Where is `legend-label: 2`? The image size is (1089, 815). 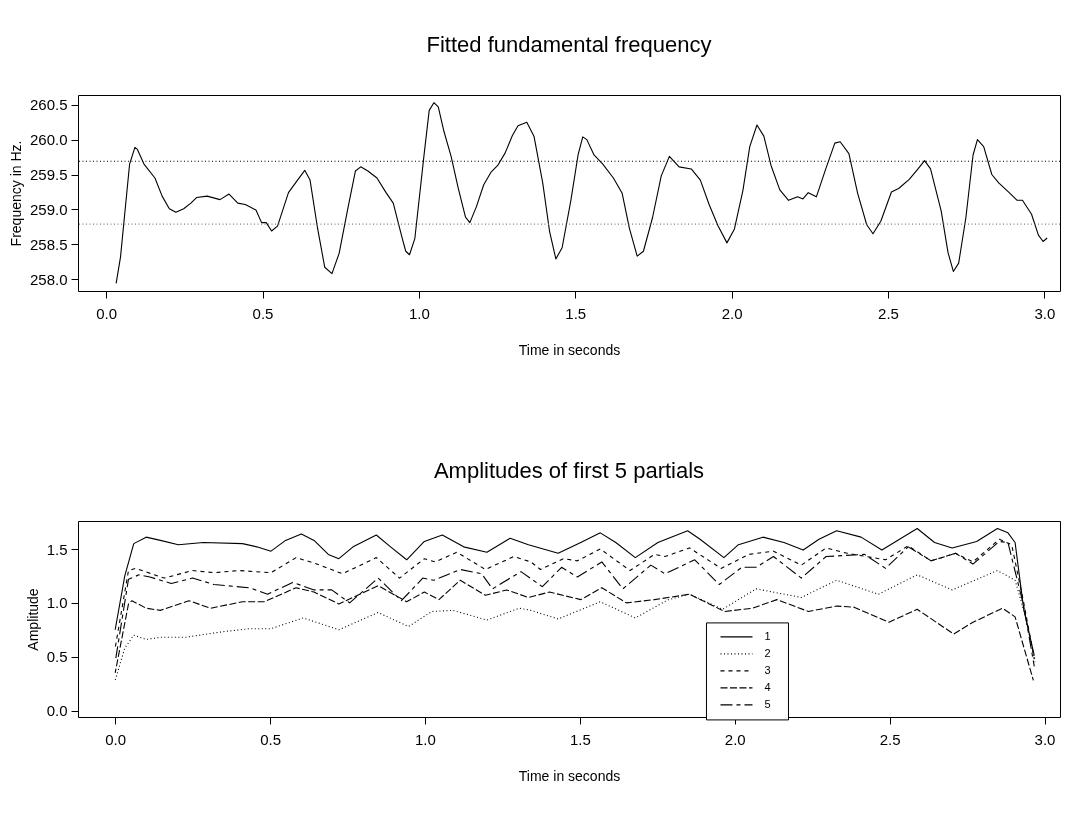
legend-label: 2 is located at coordinates (767, 652).